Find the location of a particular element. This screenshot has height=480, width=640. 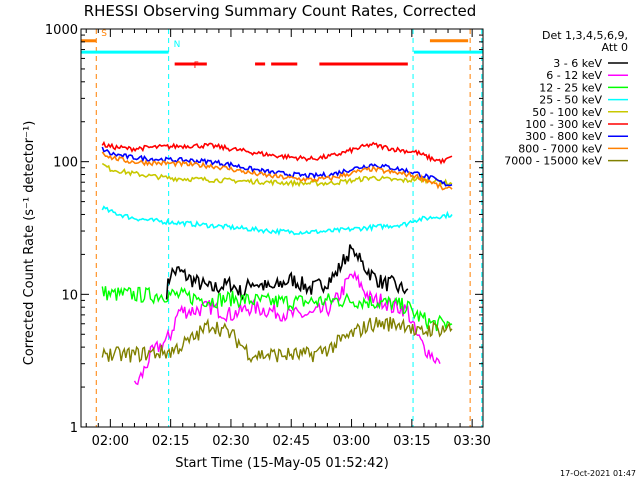

legend-label-2: 12 - 25 keV is located at coordinates (570, 87).